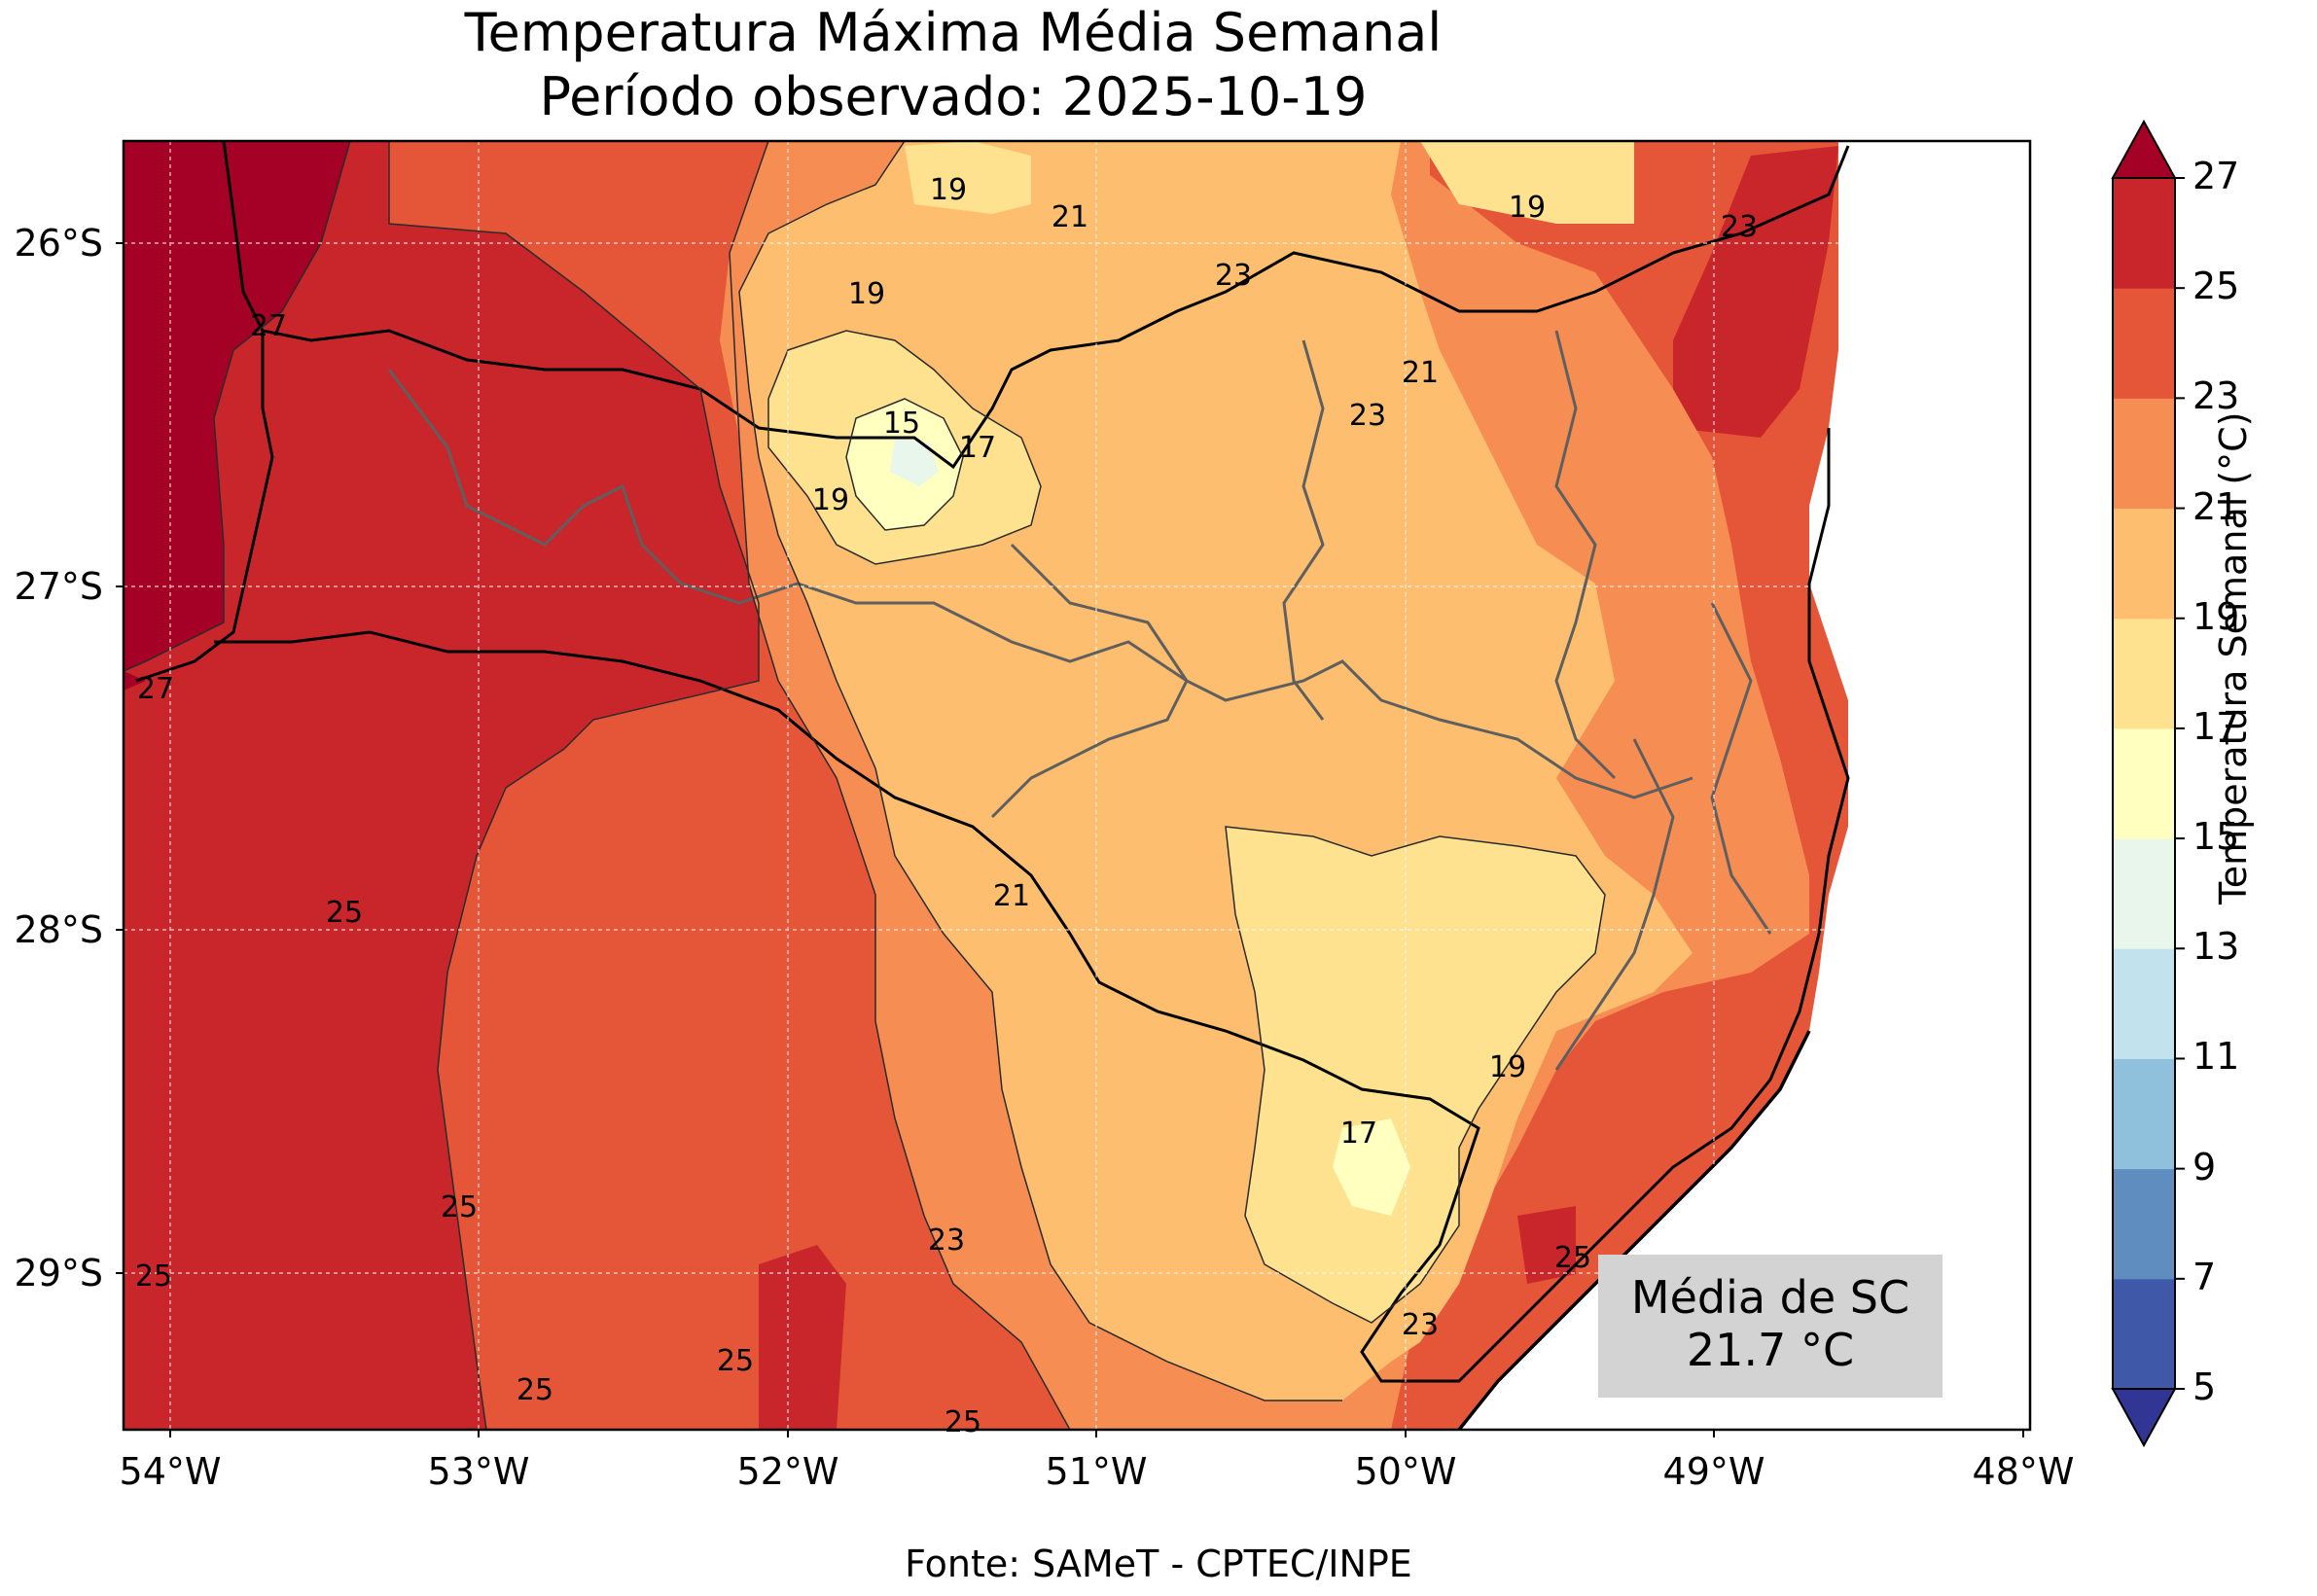 Image resolution: width=2317 pixels, height=1596 pixels. I want to click on colorbar-tick-label: 7, so click(2204, 1277).